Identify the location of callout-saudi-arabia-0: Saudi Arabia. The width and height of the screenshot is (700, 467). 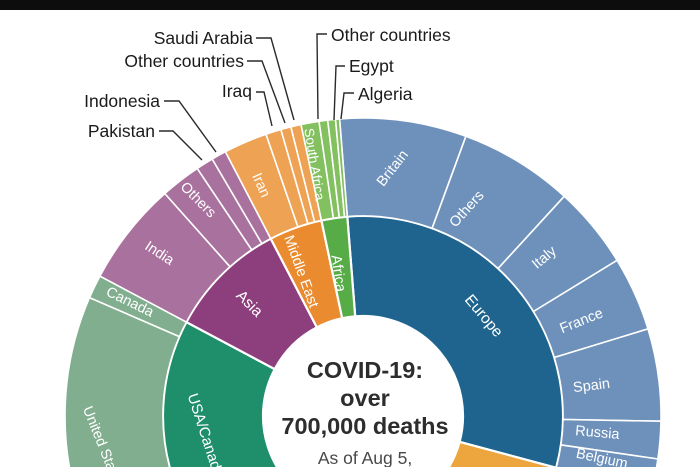
(204, 38).